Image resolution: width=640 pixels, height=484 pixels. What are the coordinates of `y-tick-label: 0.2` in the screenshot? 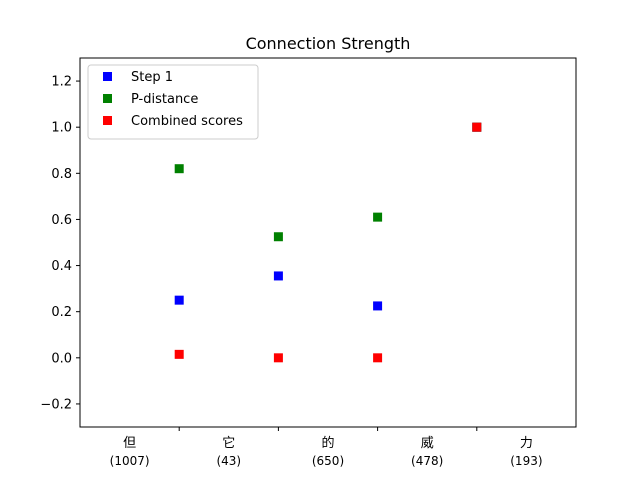 It's located at (61, 312).